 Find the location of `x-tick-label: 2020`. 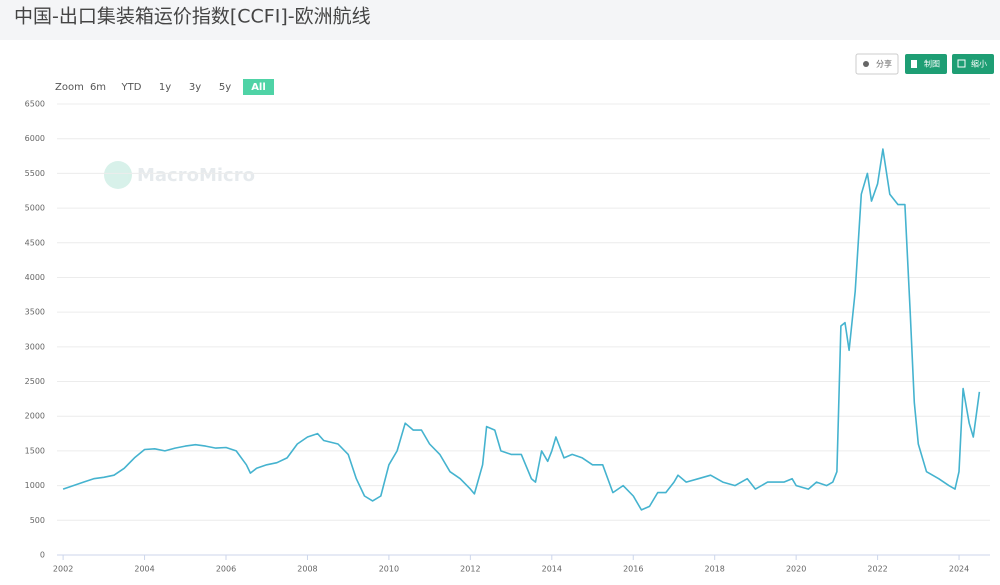

x-tick-label: 2020 is located at coordinates (796, 569).